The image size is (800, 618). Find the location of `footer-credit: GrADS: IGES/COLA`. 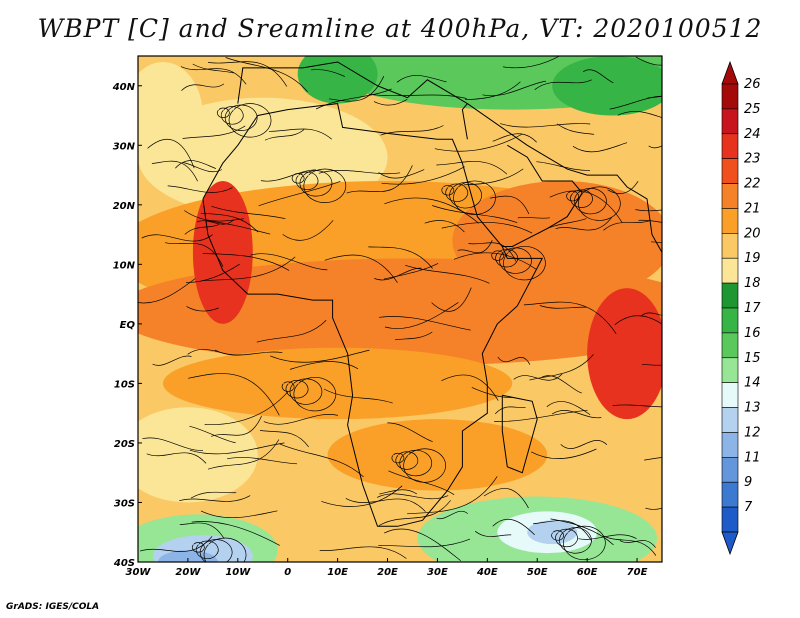

footer-credit: GrADS: IGES/COLA is located at coordinates (53, 607).